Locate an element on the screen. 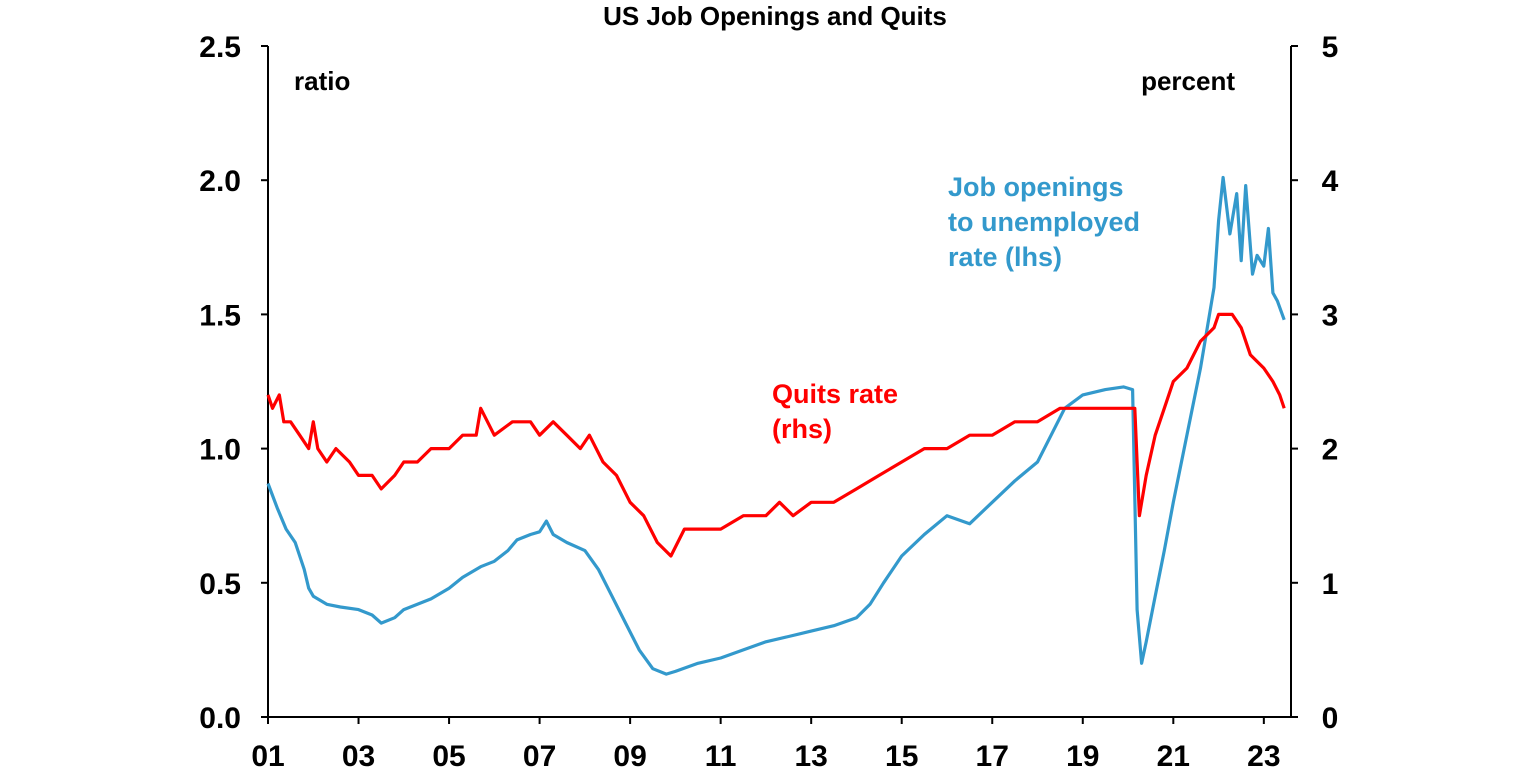  x-tick-label: 21 is located at coordinates (1173, 756).